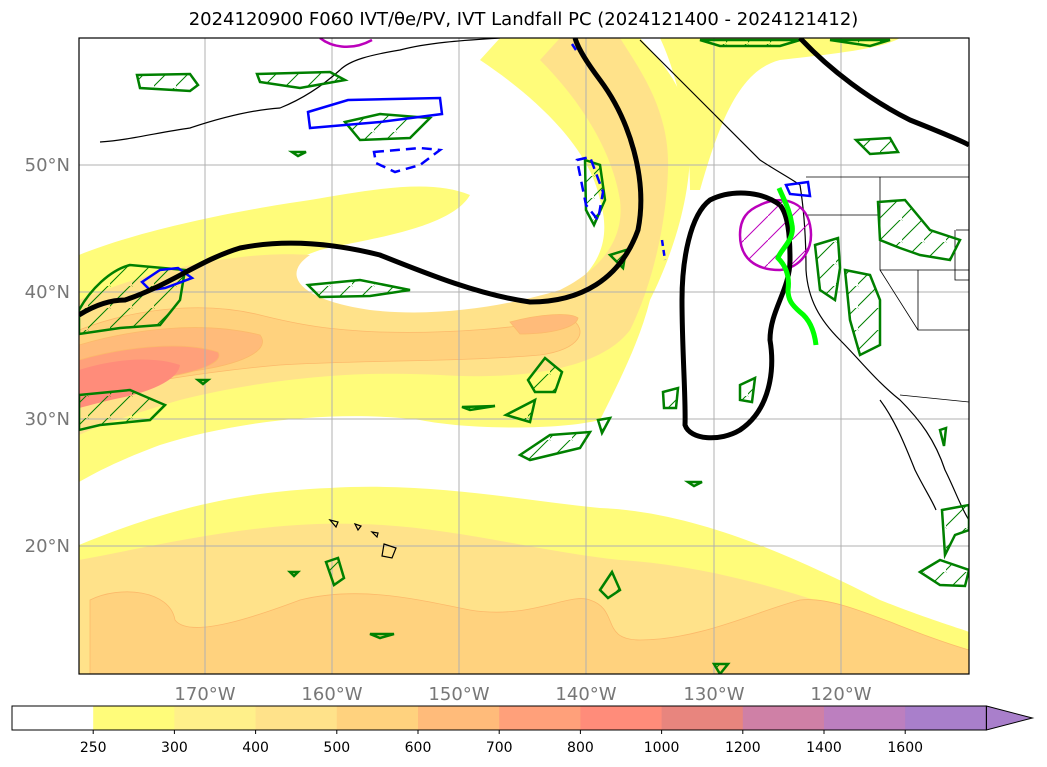 This screenshot has width=1047, height=767. Describe the element at coordinates (713, 694) in the screenshot. I see `lon-label-130: 130°W` at that location.